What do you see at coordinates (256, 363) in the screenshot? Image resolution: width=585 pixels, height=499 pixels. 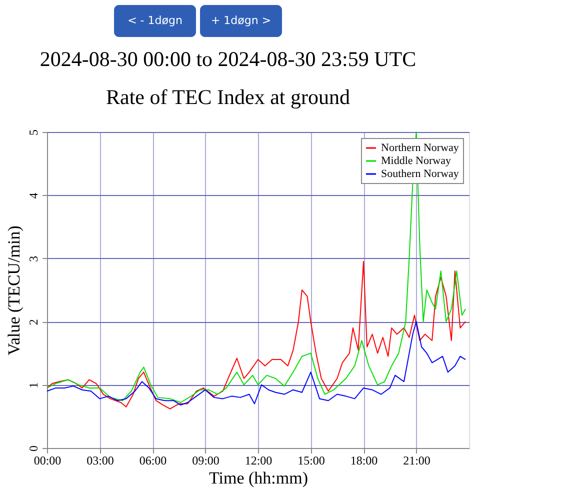 I see `line-series` at bounding box center [256, 363].